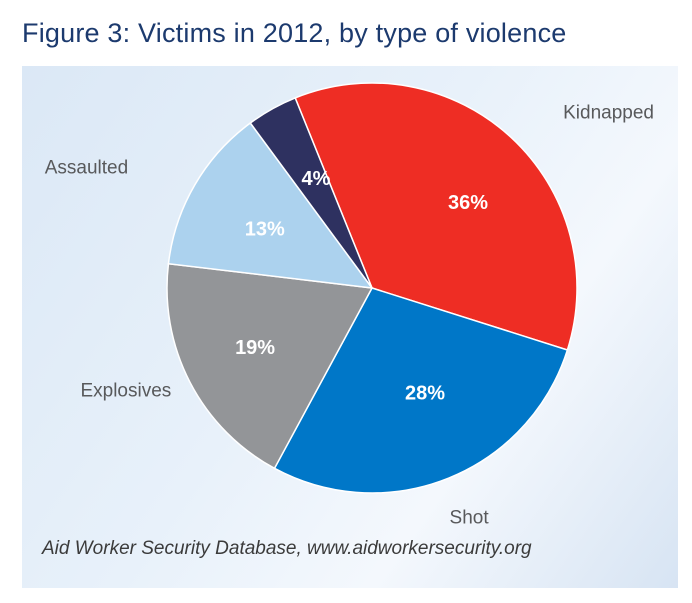  What do you see at coordinates (270, 366) in the screenshot?
I see `pie-slice-explosives` at bounding box center [270, 366].